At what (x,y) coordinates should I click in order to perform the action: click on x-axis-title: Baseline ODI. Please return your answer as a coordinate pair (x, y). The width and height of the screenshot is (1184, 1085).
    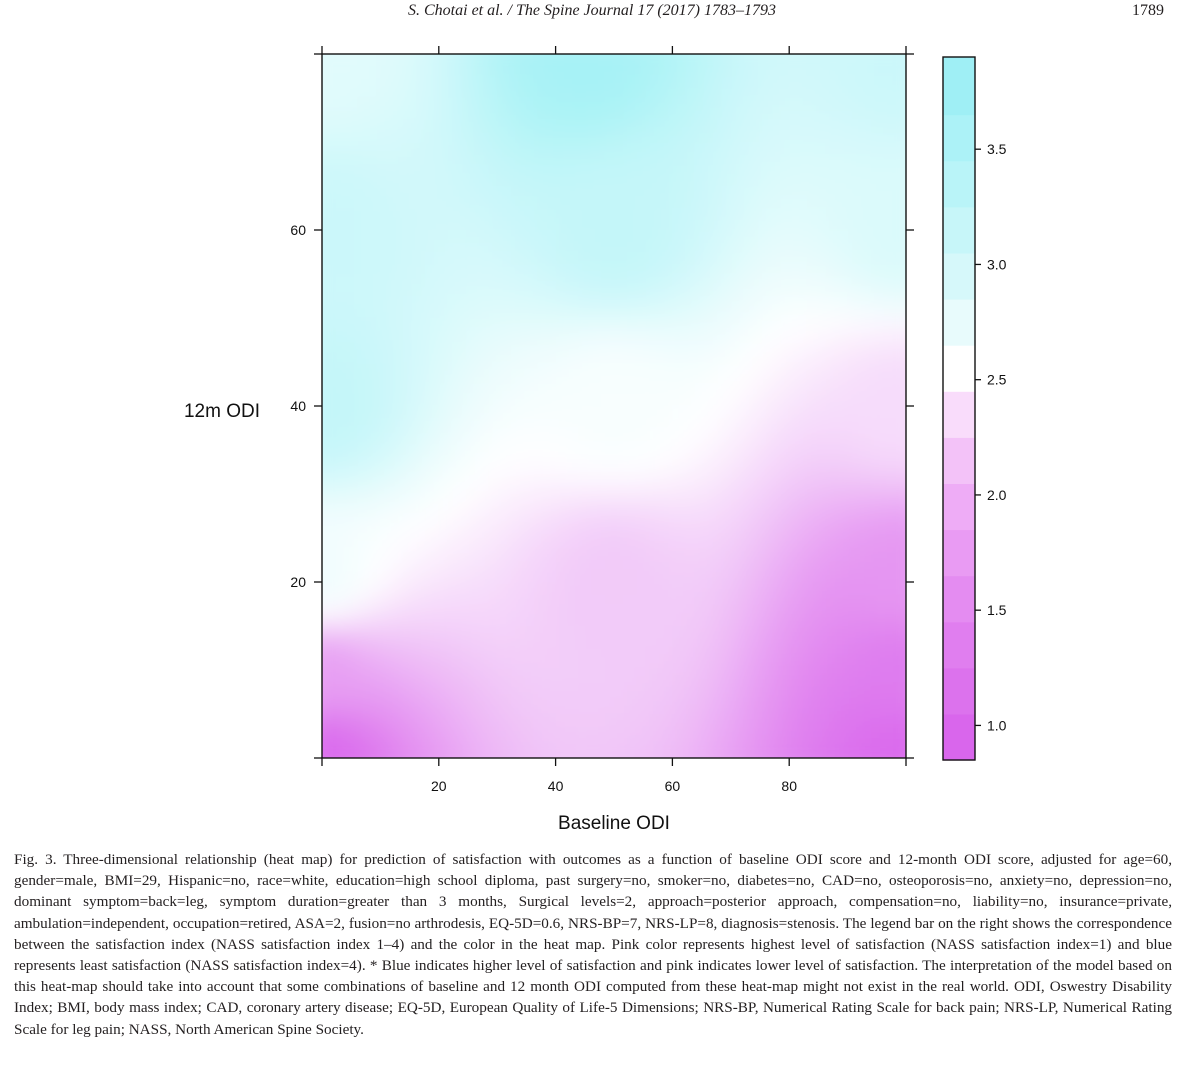
    Looking at the image, I should click on (614, 823).